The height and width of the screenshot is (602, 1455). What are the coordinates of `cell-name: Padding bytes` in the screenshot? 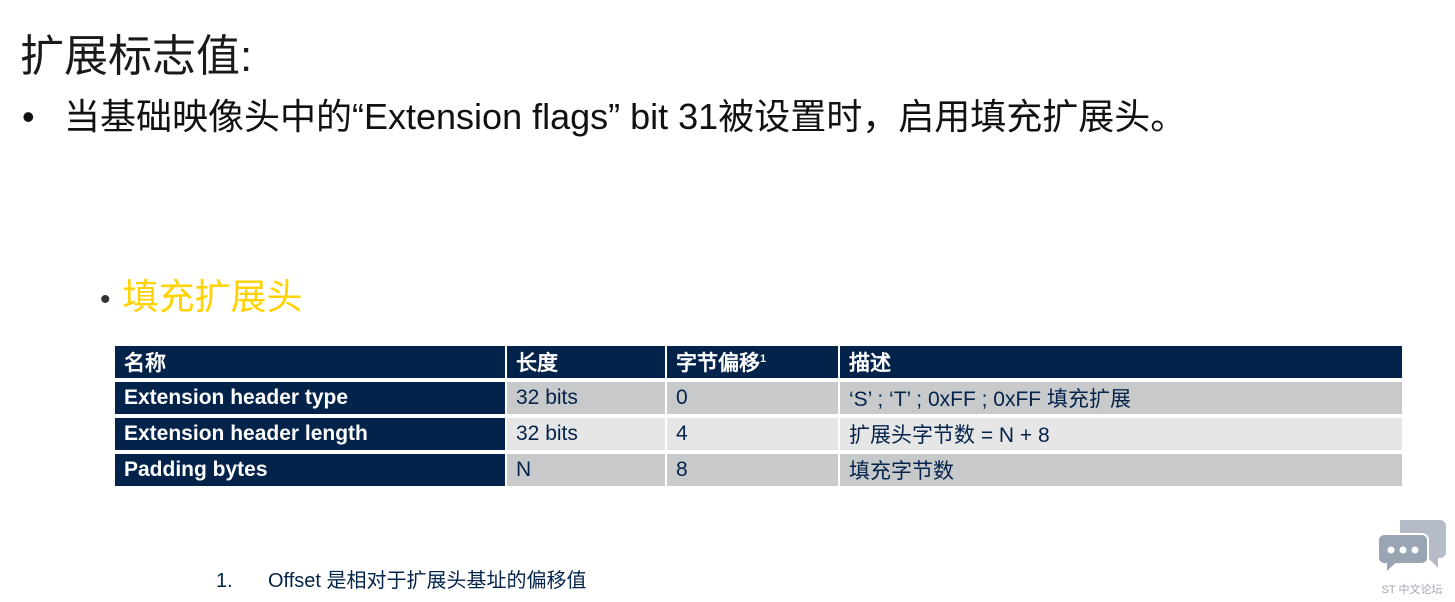 It's located at (310, 470).